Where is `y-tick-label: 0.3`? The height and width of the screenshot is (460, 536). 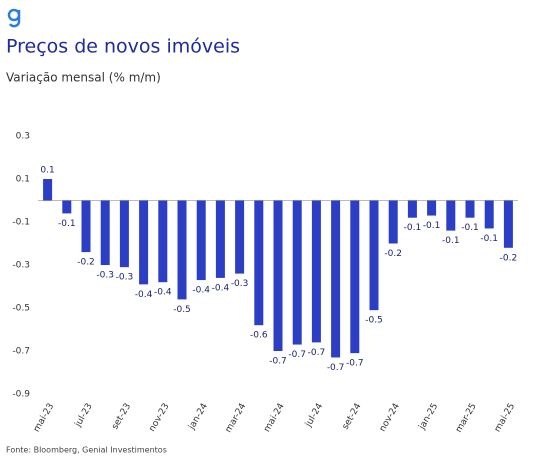 y-tick-label: 0.3 is located at coordinates (23, 137).